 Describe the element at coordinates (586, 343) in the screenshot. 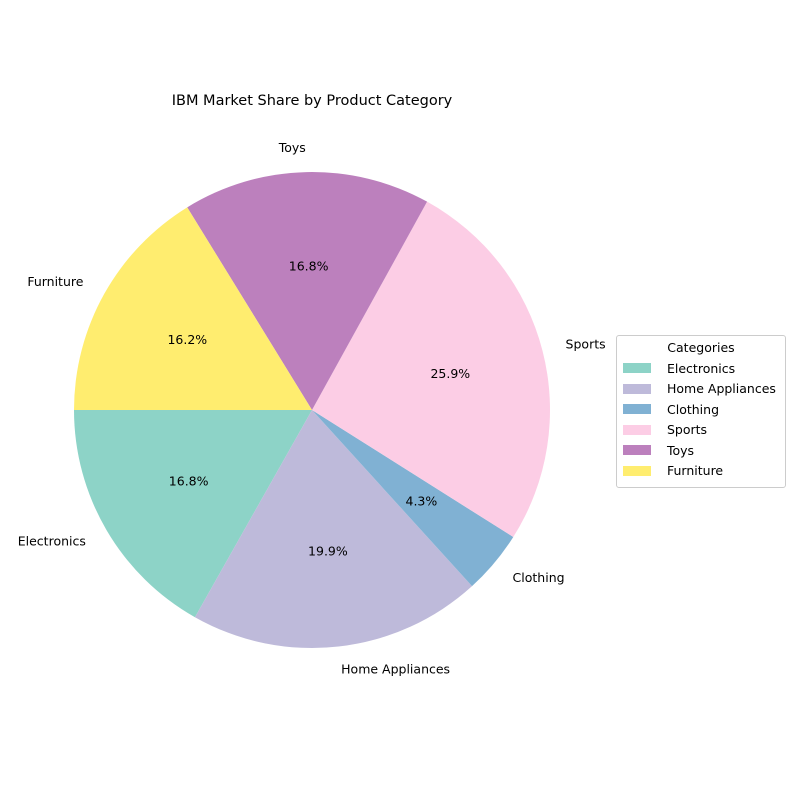

I see `slice-label-sports: Sports` at that location.